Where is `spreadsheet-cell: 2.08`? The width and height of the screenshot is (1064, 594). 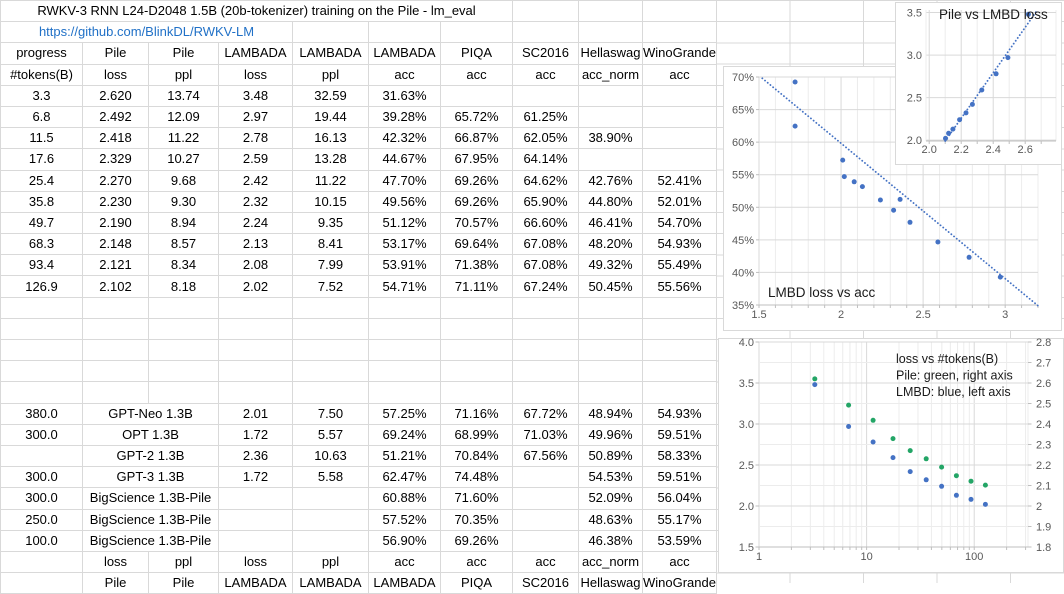
spreadsheet-cell: 2.08 is located at coordinates (255, 265).